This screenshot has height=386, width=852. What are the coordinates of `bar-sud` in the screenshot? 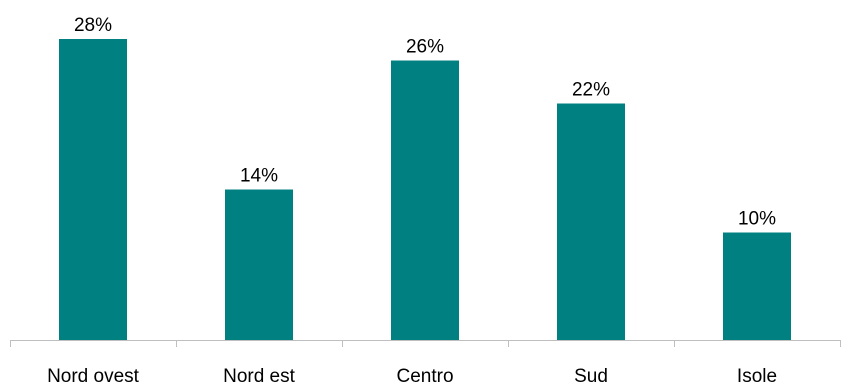 It's located at (591, 221).